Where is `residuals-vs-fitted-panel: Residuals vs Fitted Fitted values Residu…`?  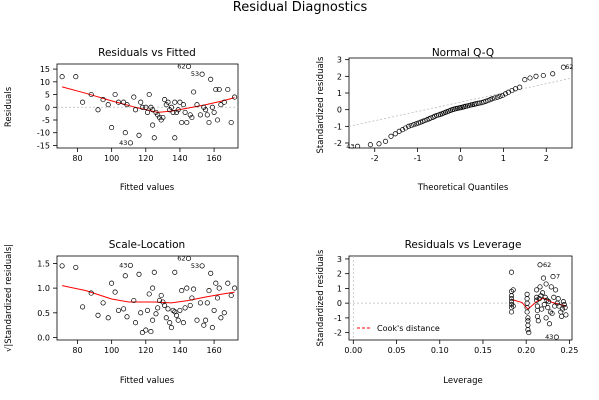
residuals-vs-fitted-panel: Residuals vs Fitted Fitted values Residu… is located at coordinates (121, 120).